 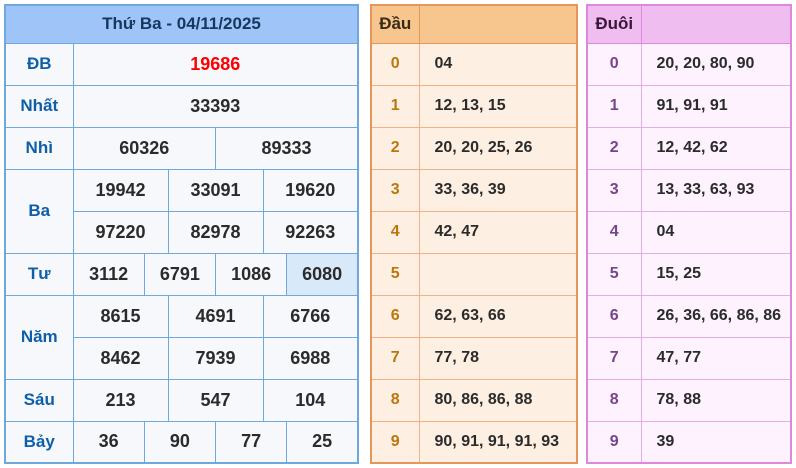 What do you see at coordinates (39, 64) in the screenshot?
I see `prize-label: ĐB` at bounding box center [39, 64].